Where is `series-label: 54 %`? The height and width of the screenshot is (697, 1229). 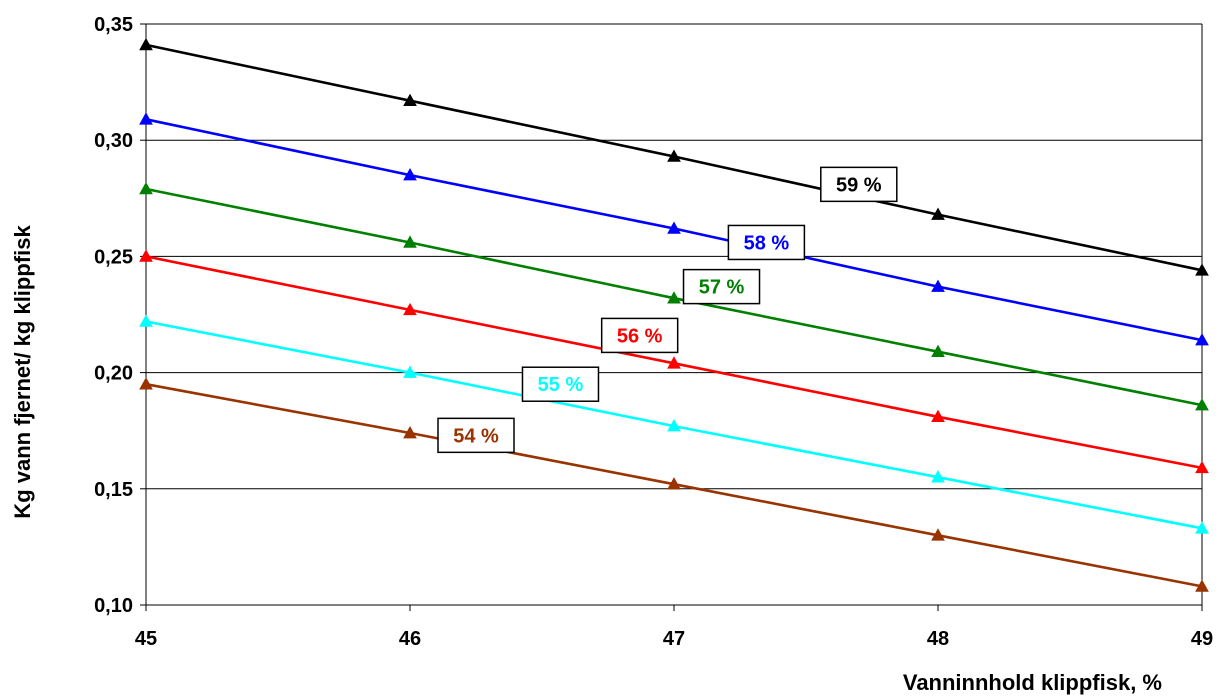
series-label: 54 % is located at coordinates (476, 436).